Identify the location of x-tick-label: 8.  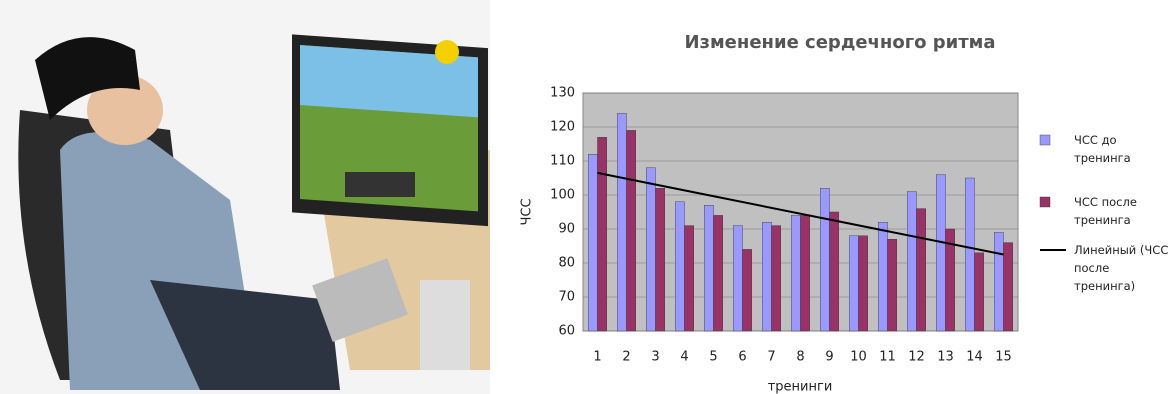
(800, 357).